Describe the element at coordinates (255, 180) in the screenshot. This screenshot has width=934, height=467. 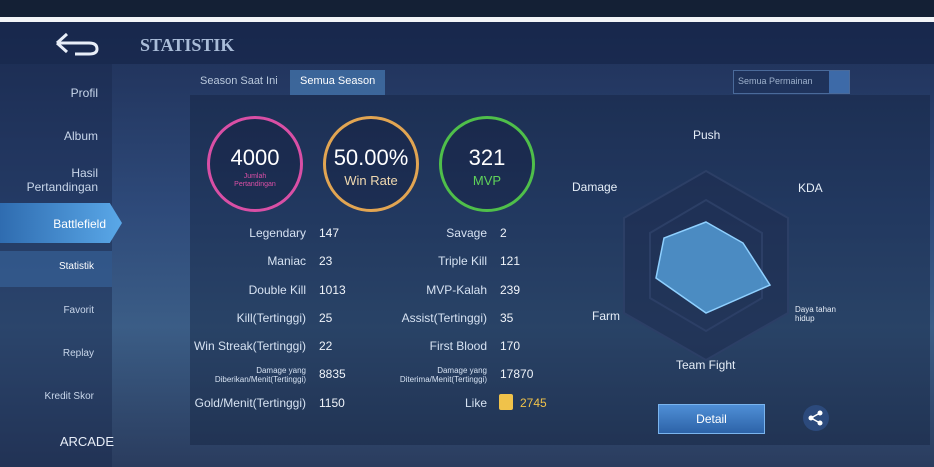
I see `circle-label: Jumlah Pertandingan` at that location.